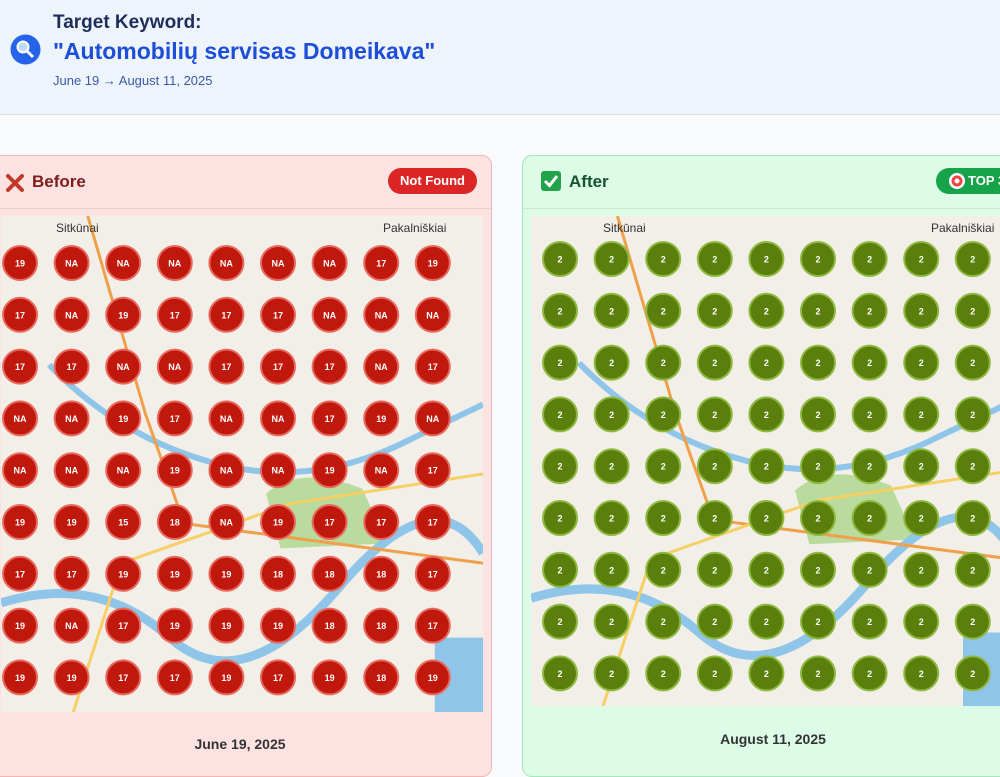 Image resolution: width=1000 pixels, height=777 pixels. I want to click on river, so click(788, 416).